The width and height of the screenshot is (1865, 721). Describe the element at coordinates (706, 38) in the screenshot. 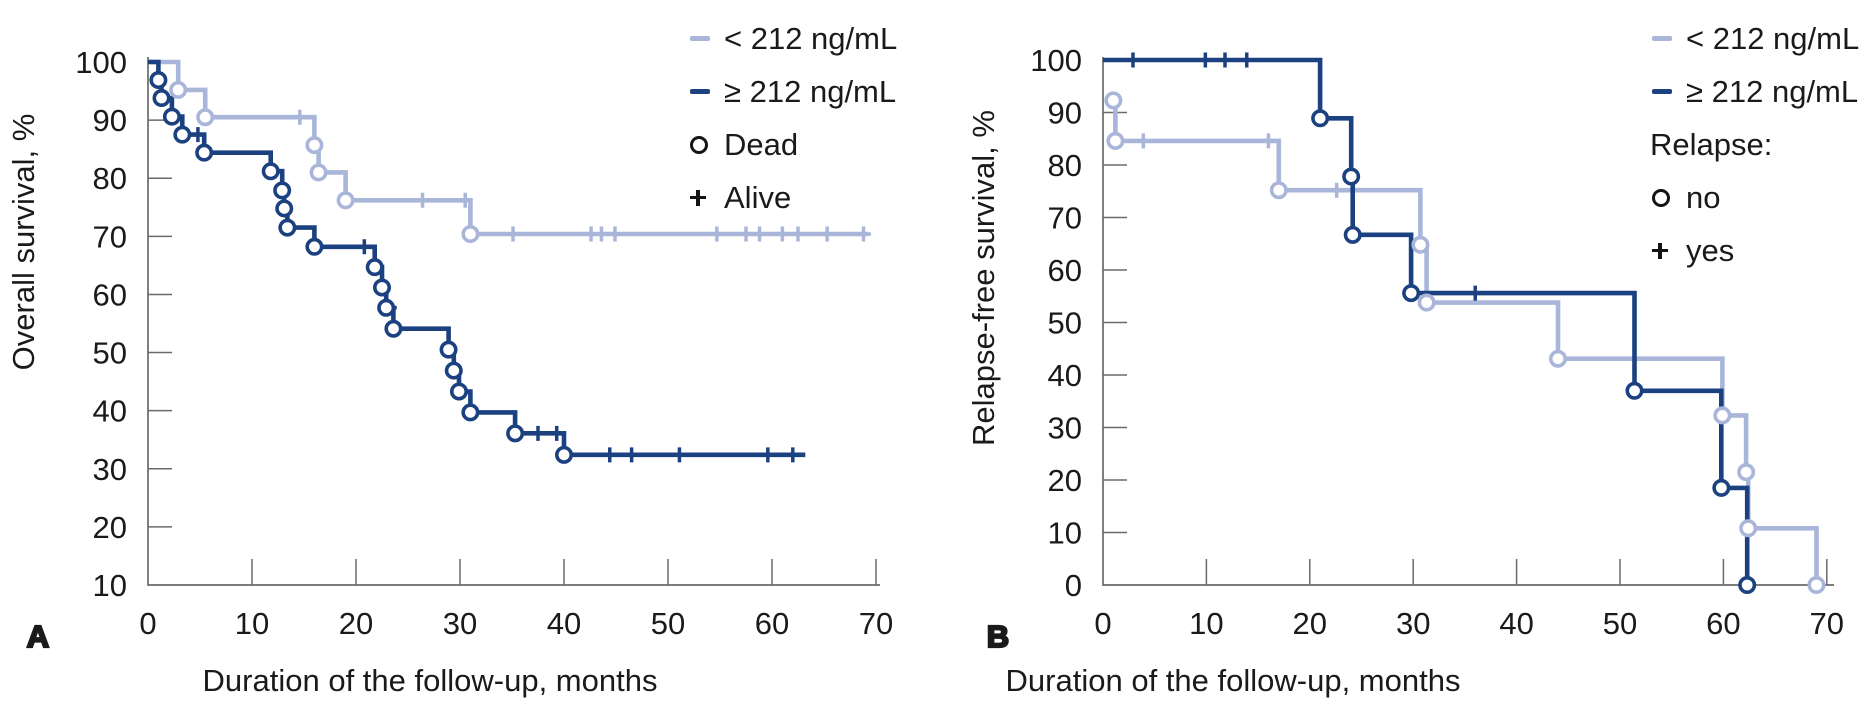

I see `light-line-swatch-icon` at that location.